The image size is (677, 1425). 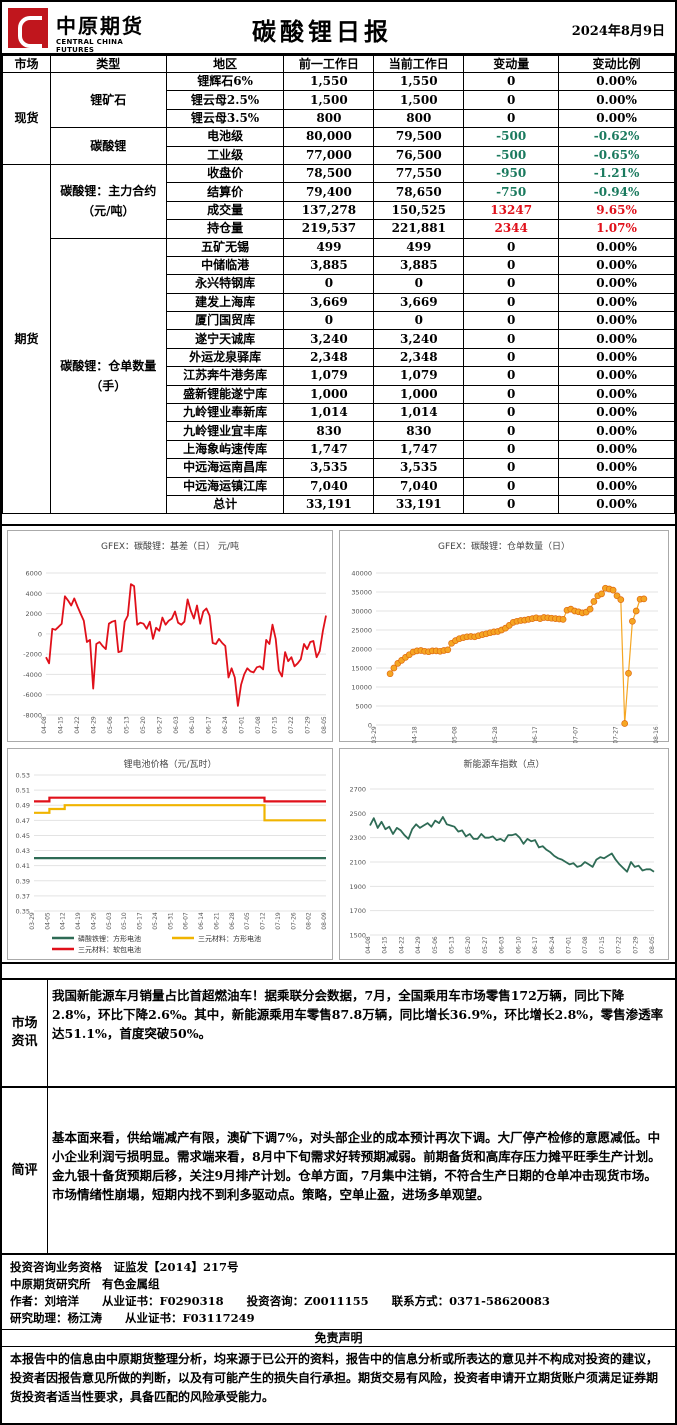 What do you see at coordinates (225, 413) in the screenshot?
I see `cell-name: 九岭锂业奉新库` at bounding box center [225, 413].